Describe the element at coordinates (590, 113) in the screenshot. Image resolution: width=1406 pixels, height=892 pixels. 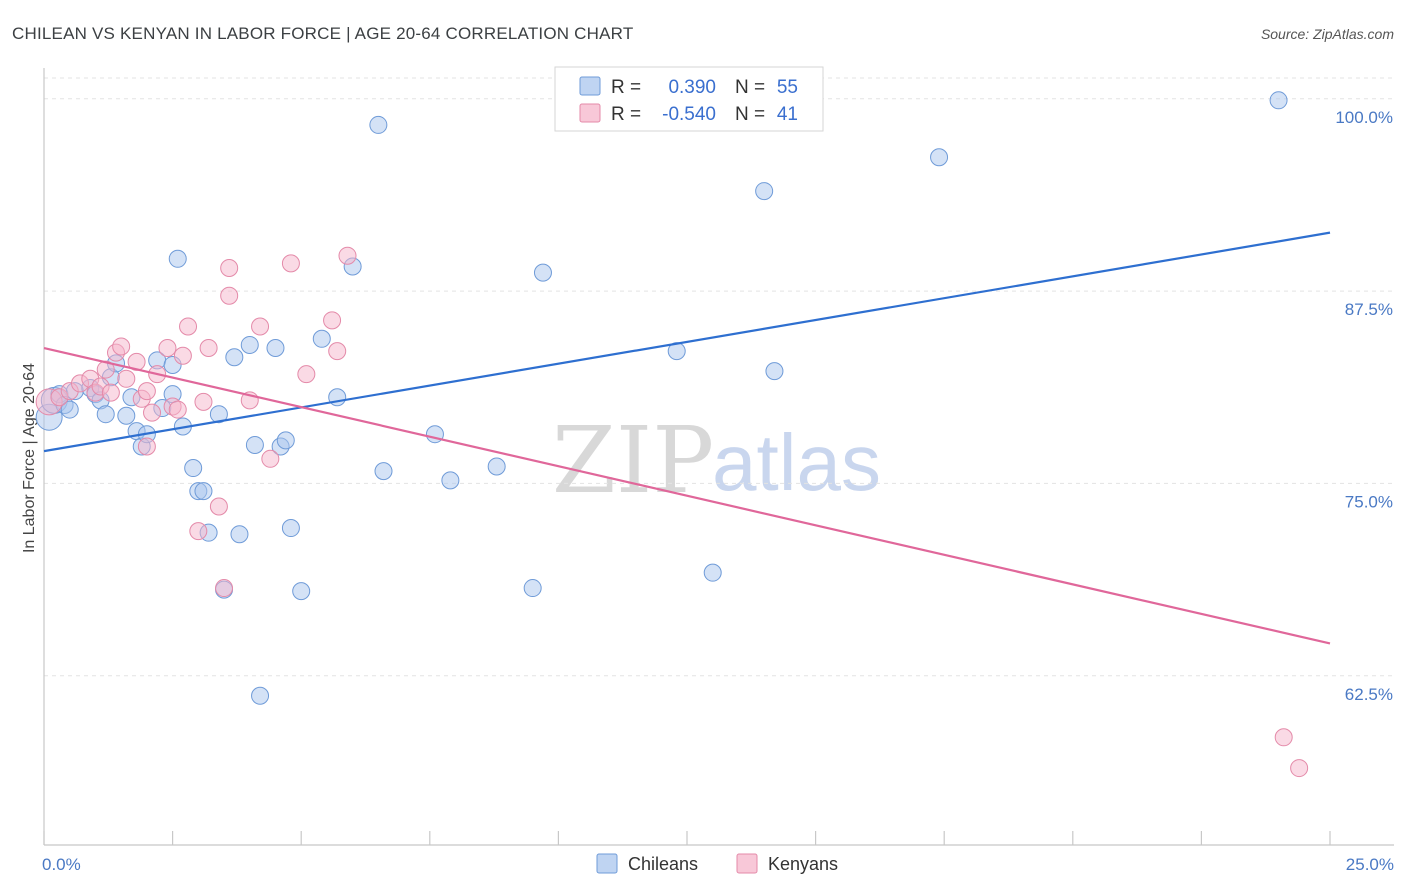
I see `legend-swatch-kenyans` at that location.